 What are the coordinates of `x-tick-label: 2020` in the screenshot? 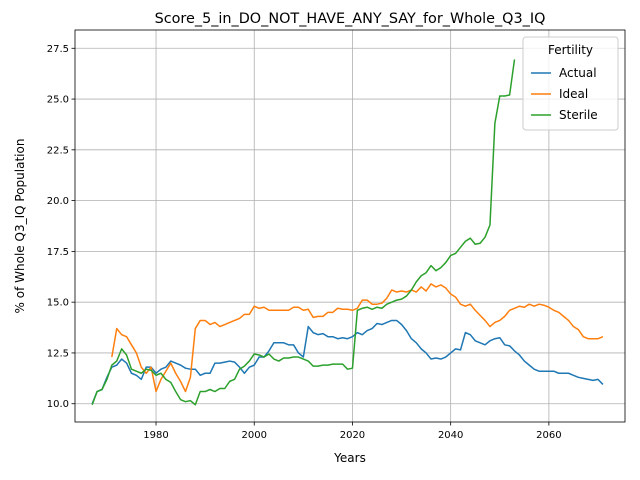 It's located at (352, 435).